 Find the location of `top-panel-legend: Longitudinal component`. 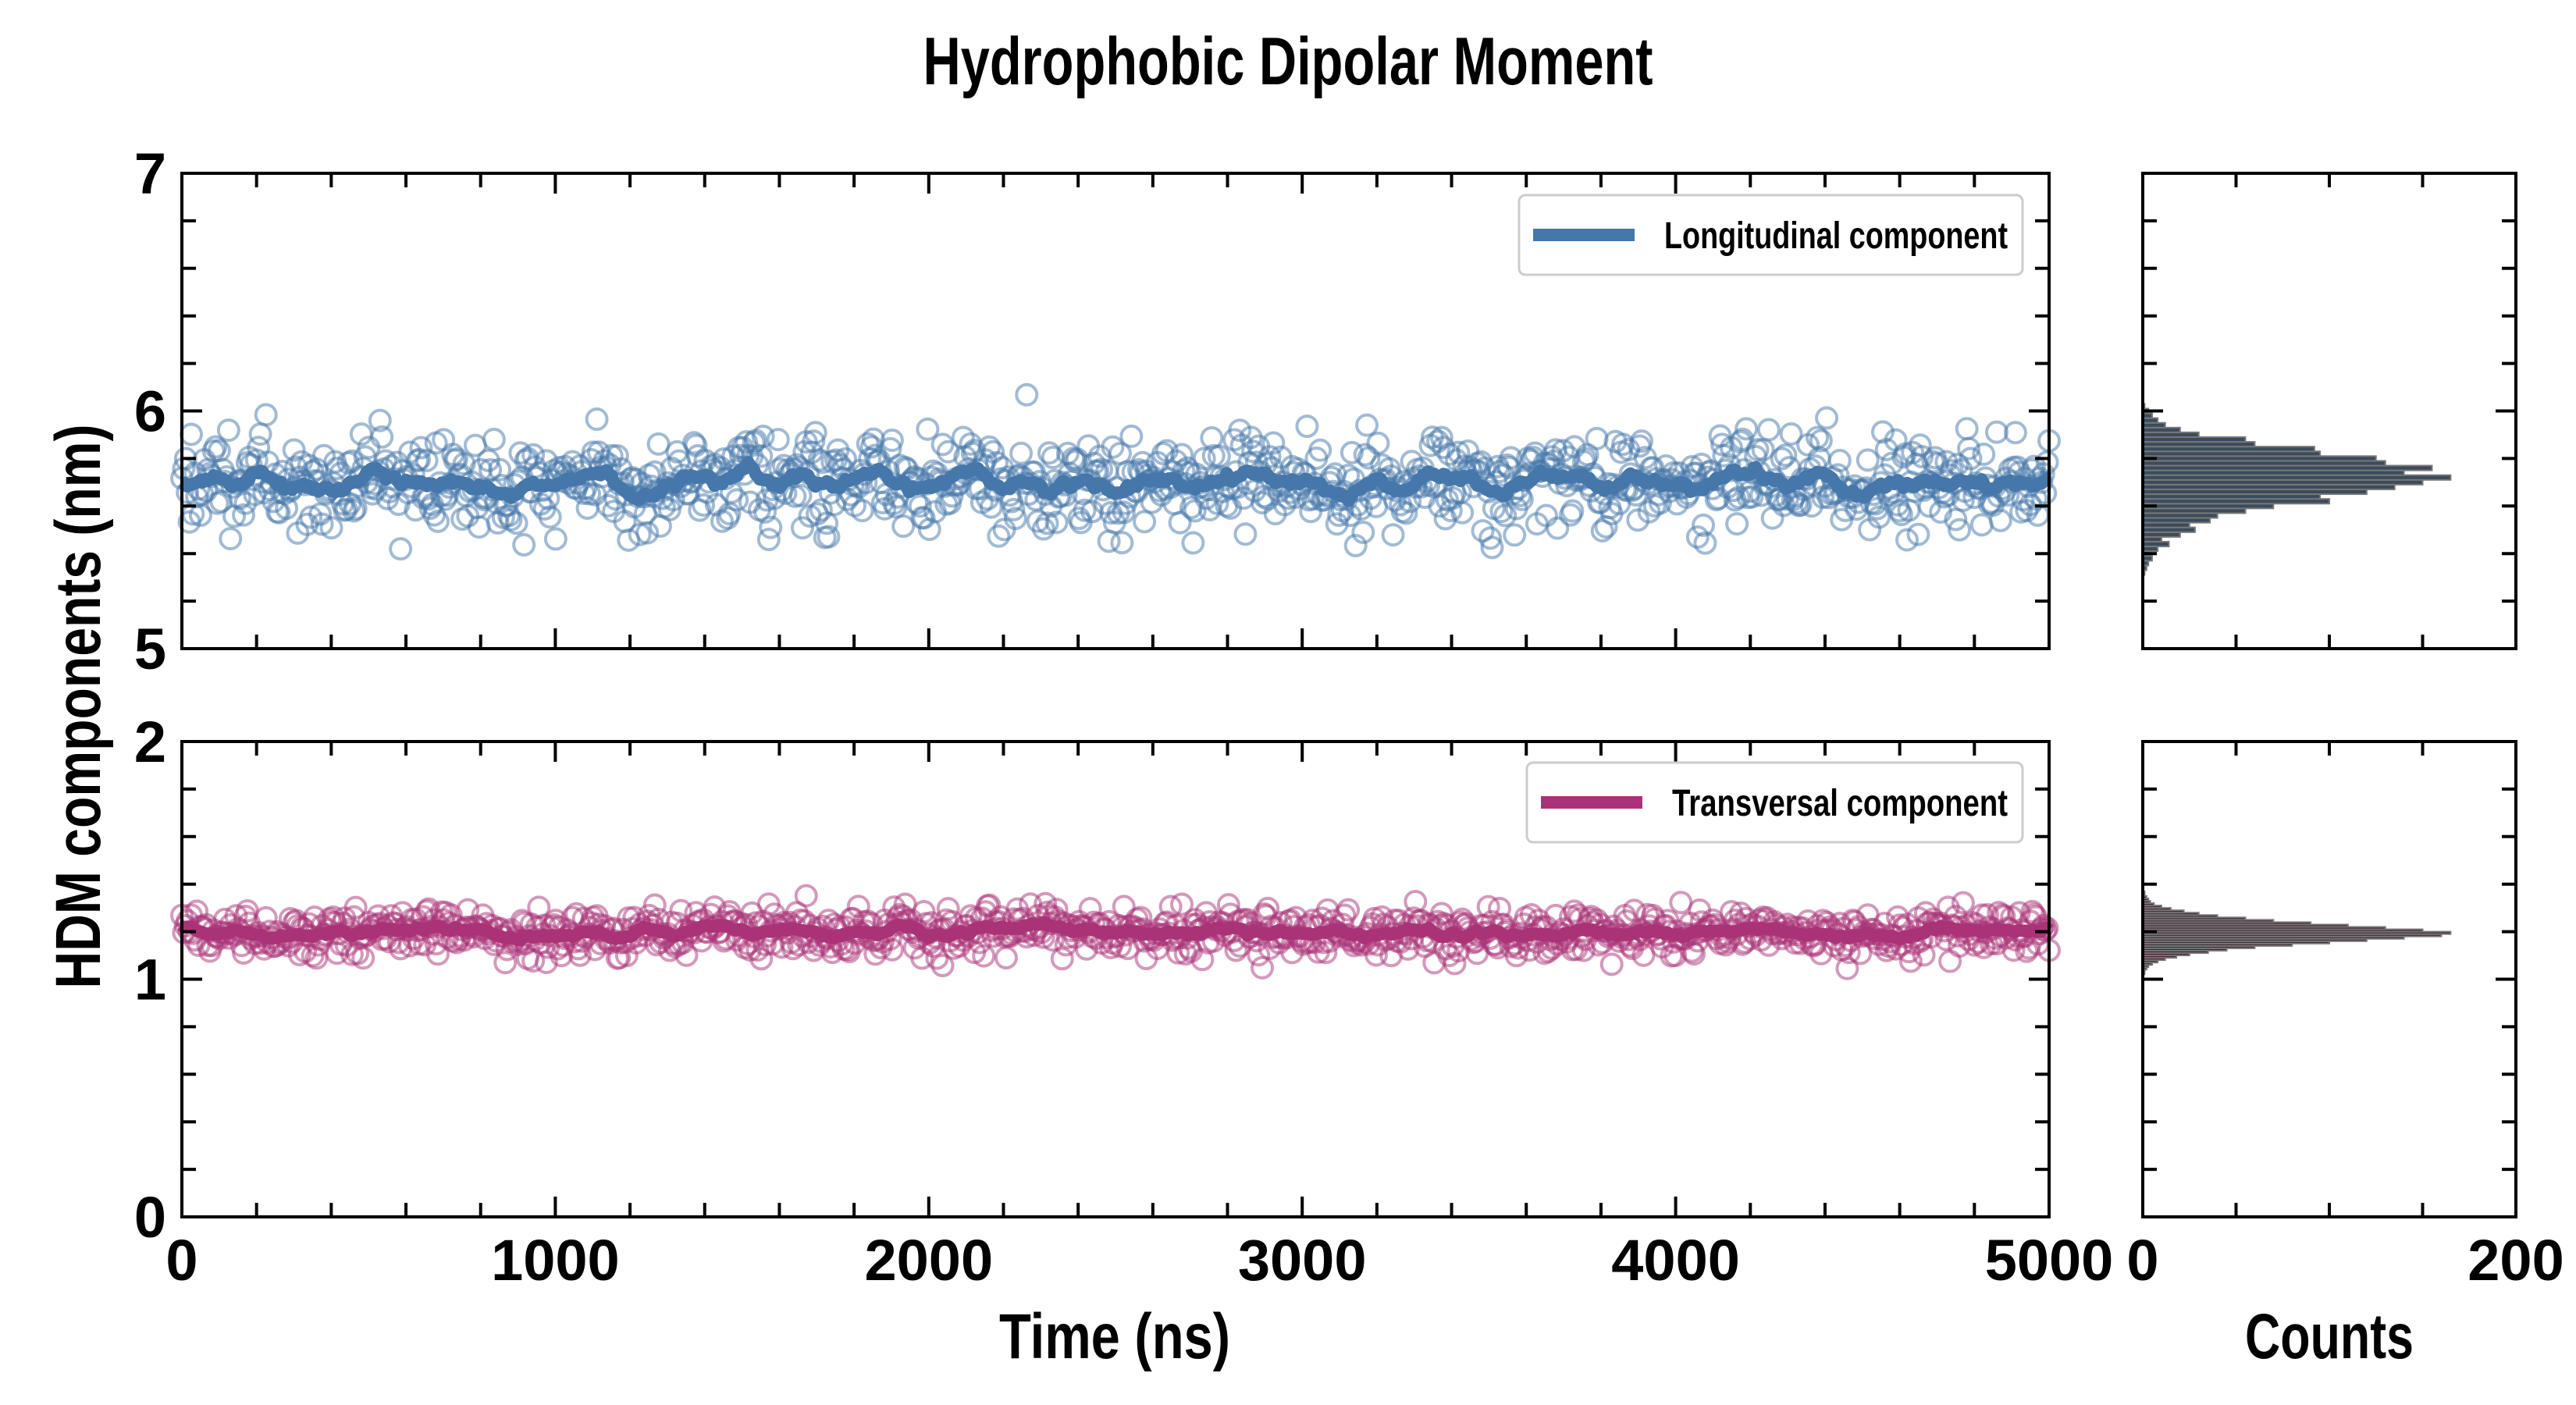

top-panel-legend: Longitudinal component is located at coordinates (1770, 235).